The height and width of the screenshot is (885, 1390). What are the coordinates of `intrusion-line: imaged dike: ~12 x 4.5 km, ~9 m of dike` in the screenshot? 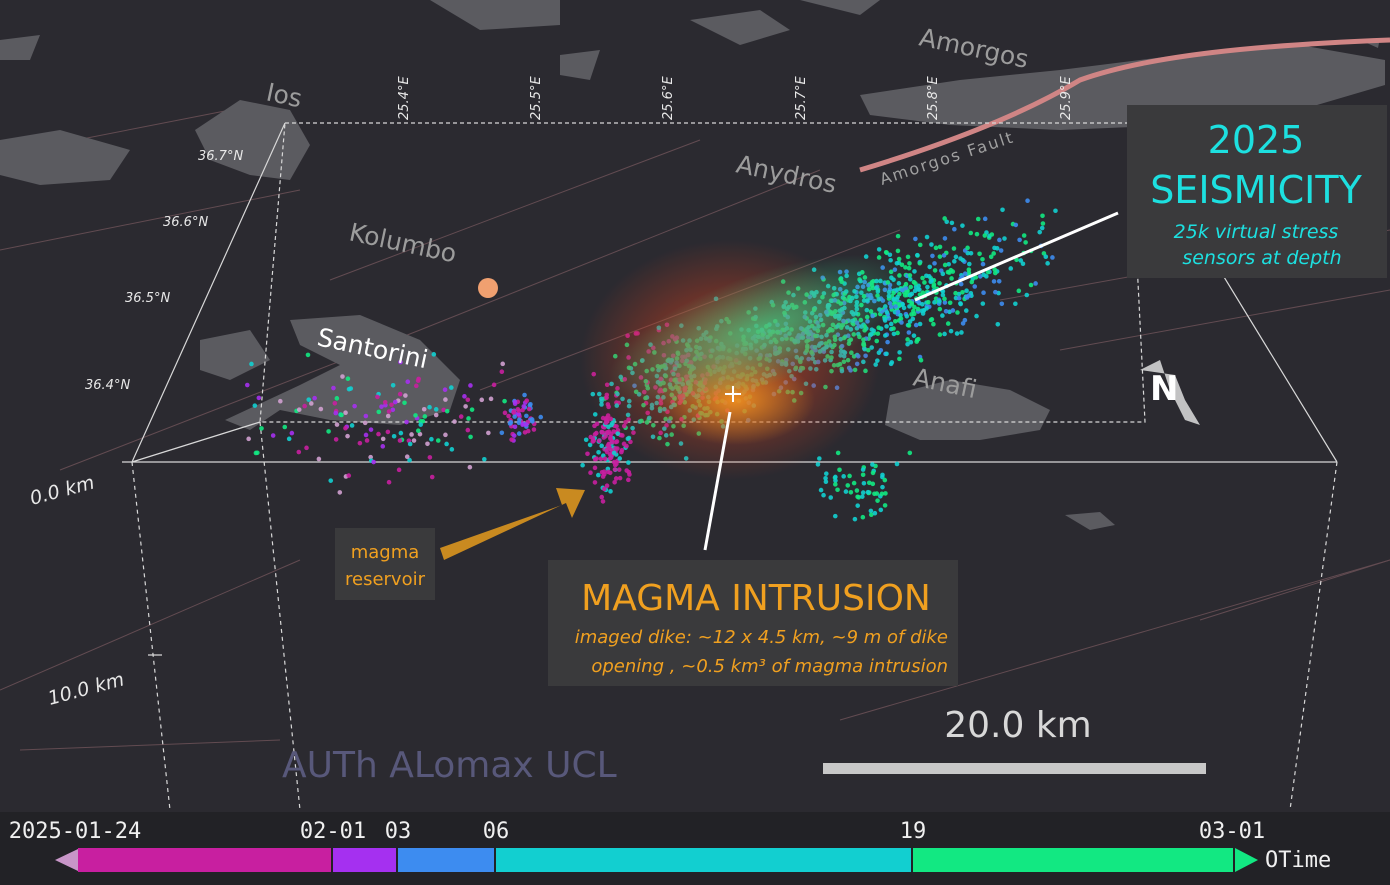 It's located at (761, 637).